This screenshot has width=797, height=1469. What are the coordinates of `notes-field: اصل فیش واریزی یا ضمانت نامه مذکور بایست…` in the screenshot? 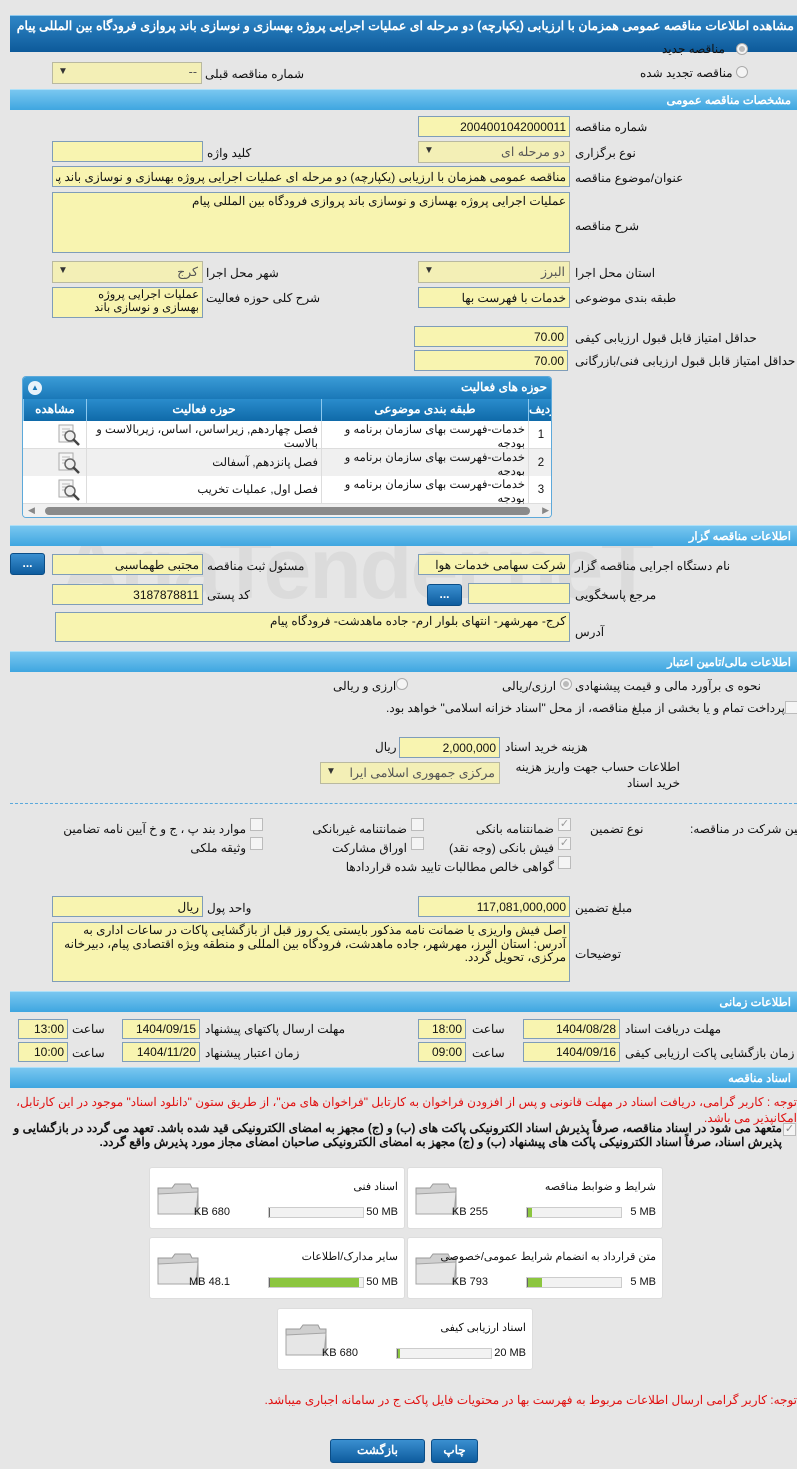 It's located at (311, 952).